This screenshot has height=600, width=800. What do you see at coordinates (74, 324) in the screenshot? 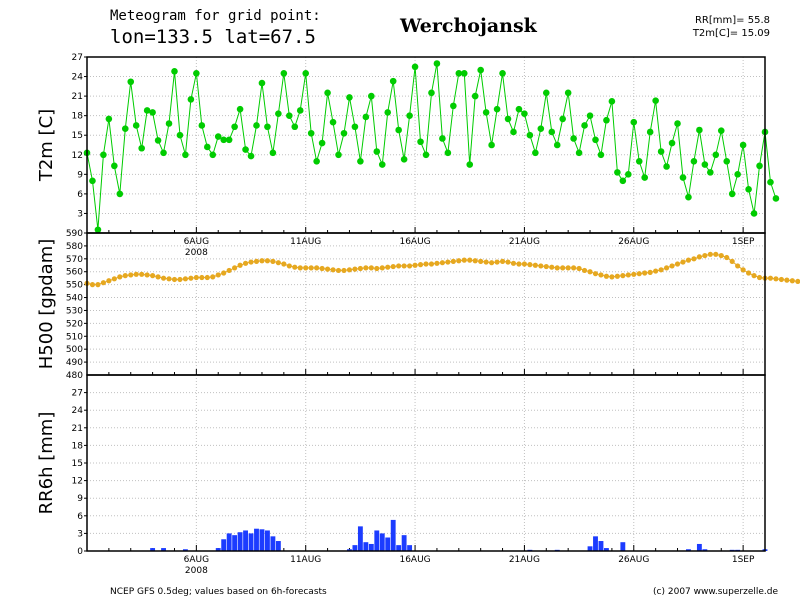
I see `y-tick-label: 520` at bounding box center [74, 324].